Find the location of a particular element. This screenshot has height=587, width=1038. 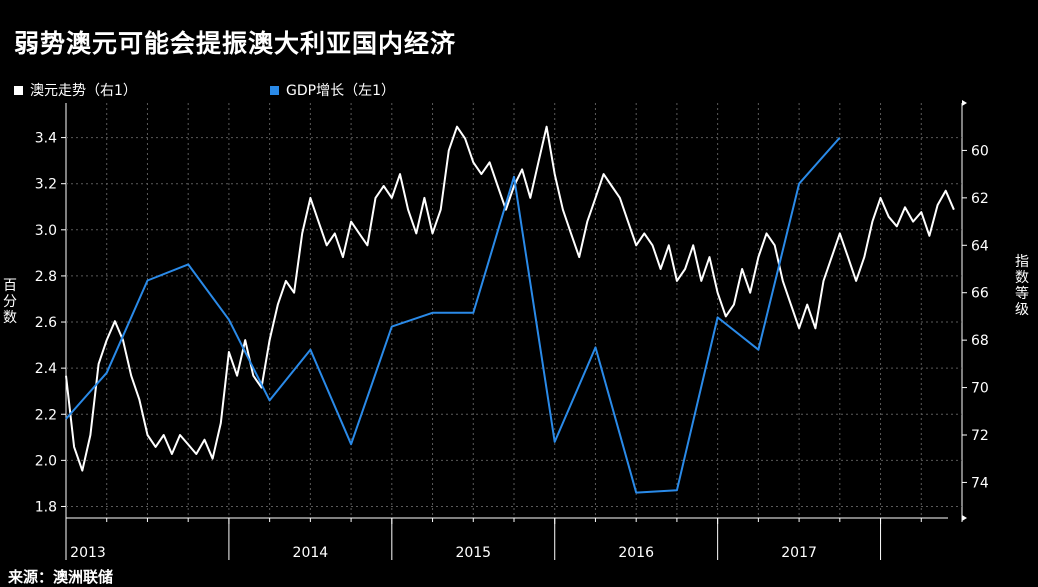

y-right-tick-label: 72 is located at coordinates (980, 436).